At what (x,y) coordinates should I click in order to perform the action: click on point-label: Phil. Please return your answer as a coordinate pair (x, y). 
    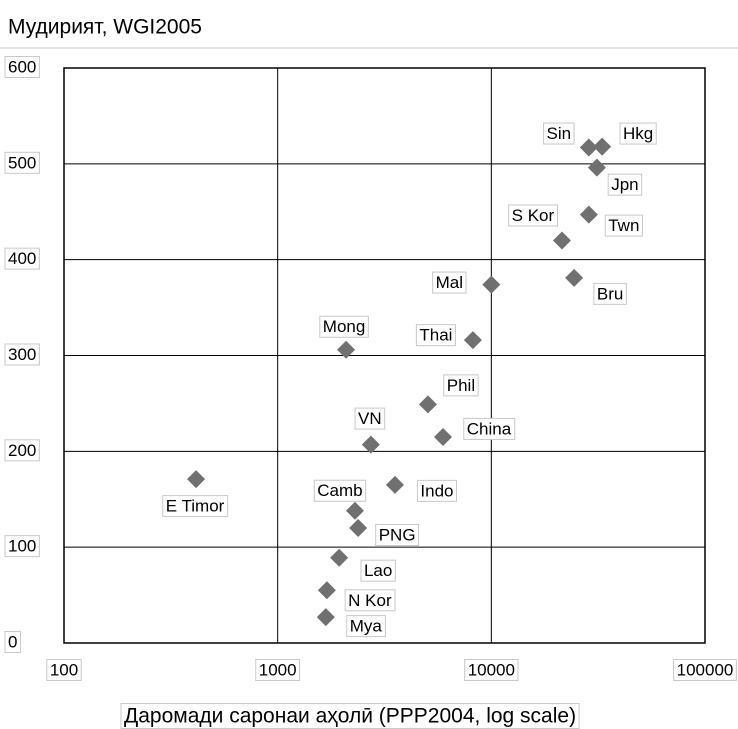
    Looking at the image, I should click on (461, 385).